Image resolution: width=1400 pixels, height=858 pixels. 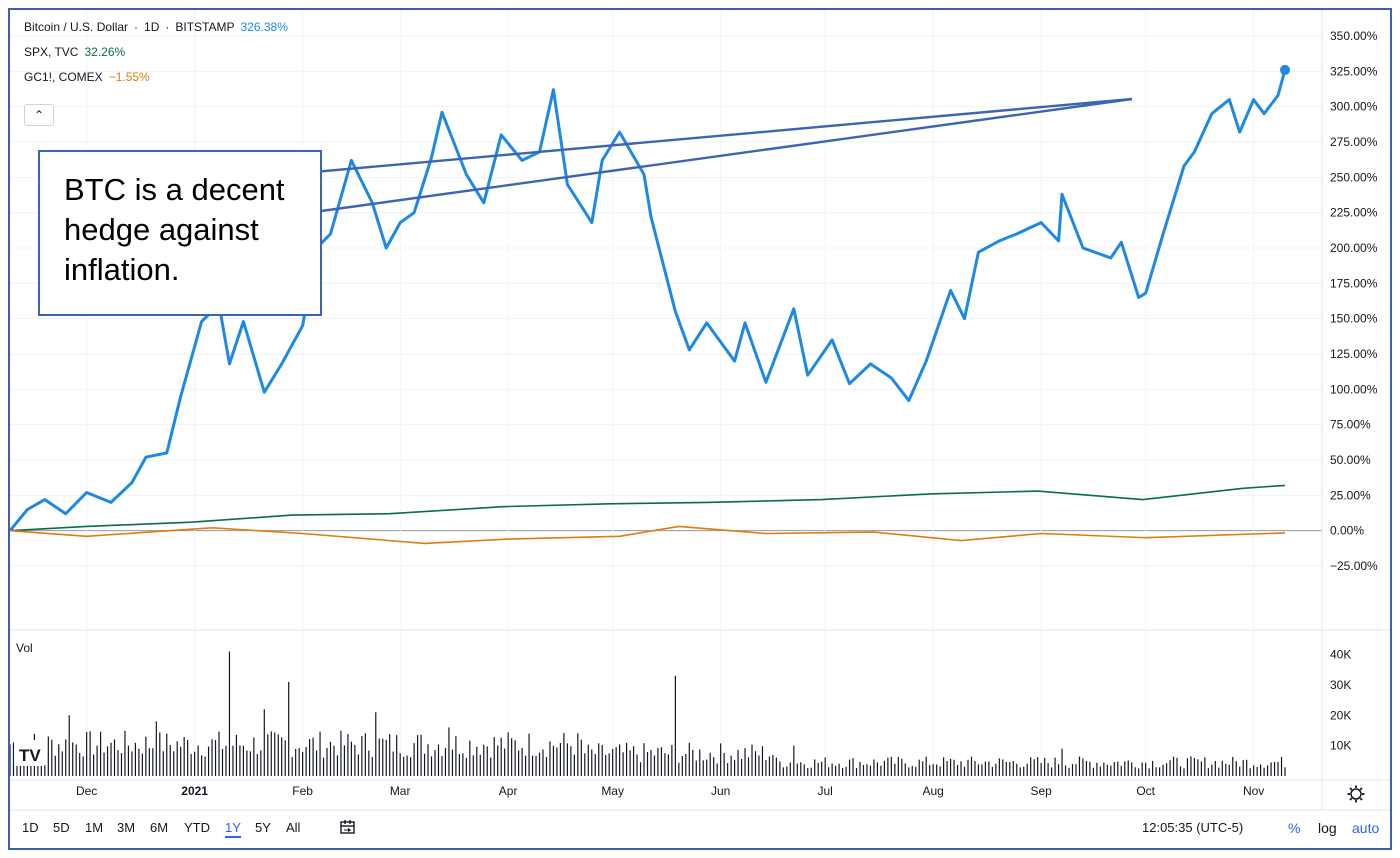 What do you see at coordinates (1350, 495) in the screenshot?
I see `price-tick-label: 25.00%` at bounding box center [1350, 495].